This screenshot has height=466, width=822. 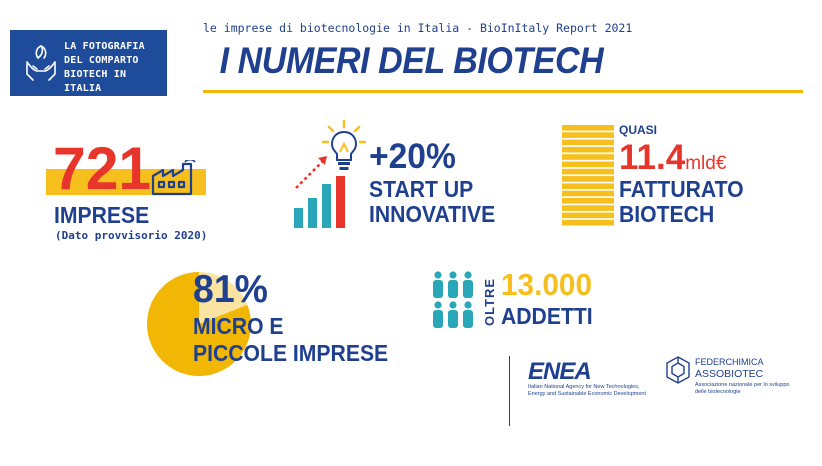 I want to click on fatturato-unit: mld€, so click(x=706, y=163).